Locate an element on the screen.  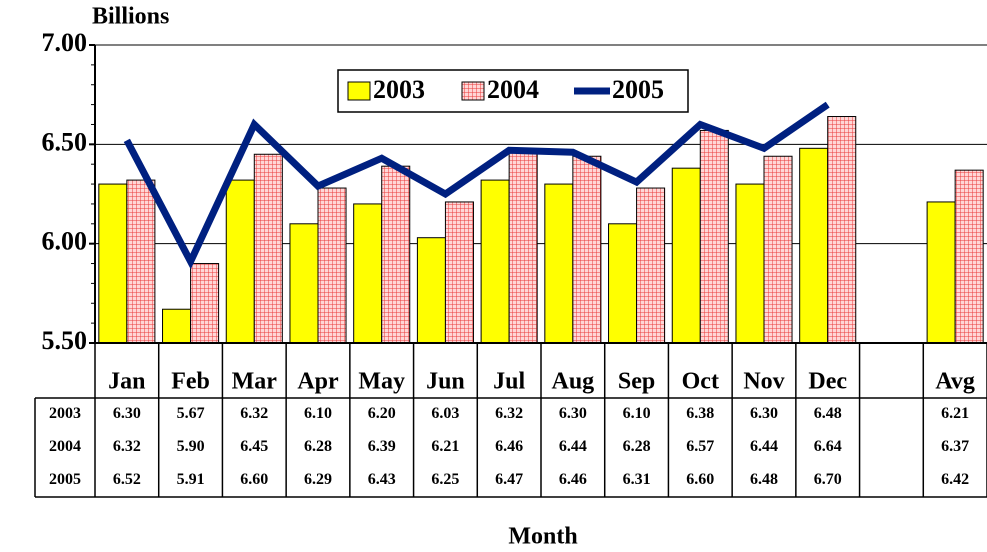
table-cell: 6.39 is located at coordinates (382, 446).